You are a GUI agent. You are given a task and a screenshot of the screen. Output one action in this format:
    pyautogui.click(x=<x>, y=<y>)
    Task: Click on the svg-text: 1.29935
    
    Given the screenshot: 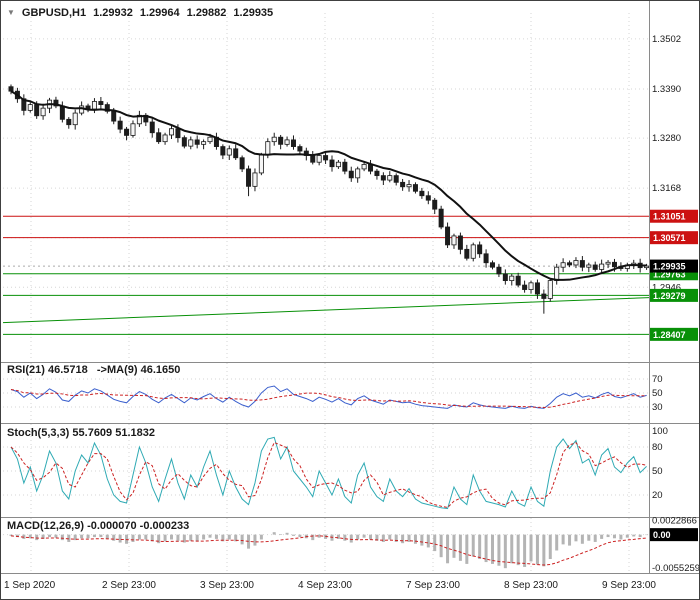 What is the action you would take?
    pyautogui.click(x=669, y=267)
    